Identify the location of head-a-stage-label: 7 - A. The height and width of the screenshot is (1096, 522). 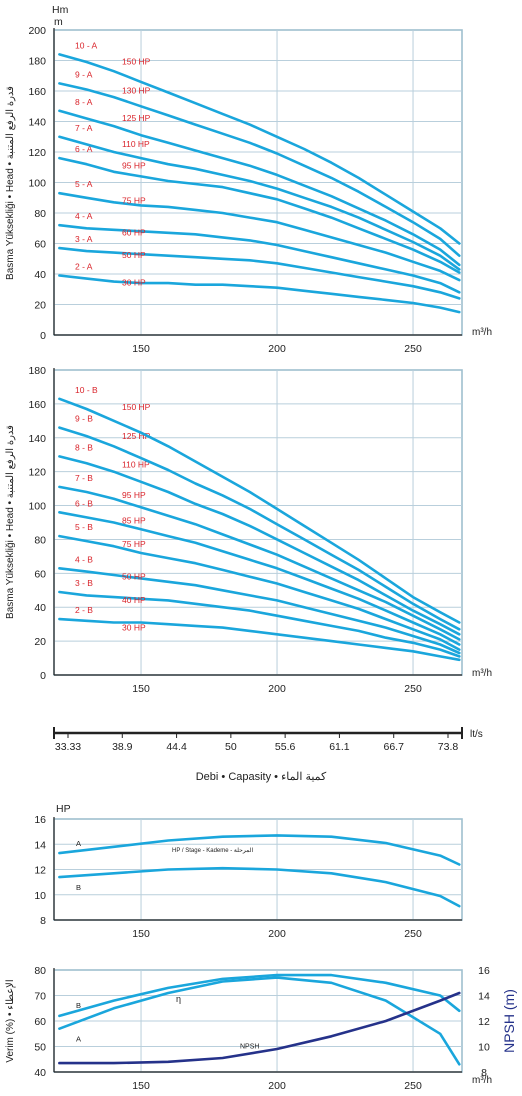
(84, 128).